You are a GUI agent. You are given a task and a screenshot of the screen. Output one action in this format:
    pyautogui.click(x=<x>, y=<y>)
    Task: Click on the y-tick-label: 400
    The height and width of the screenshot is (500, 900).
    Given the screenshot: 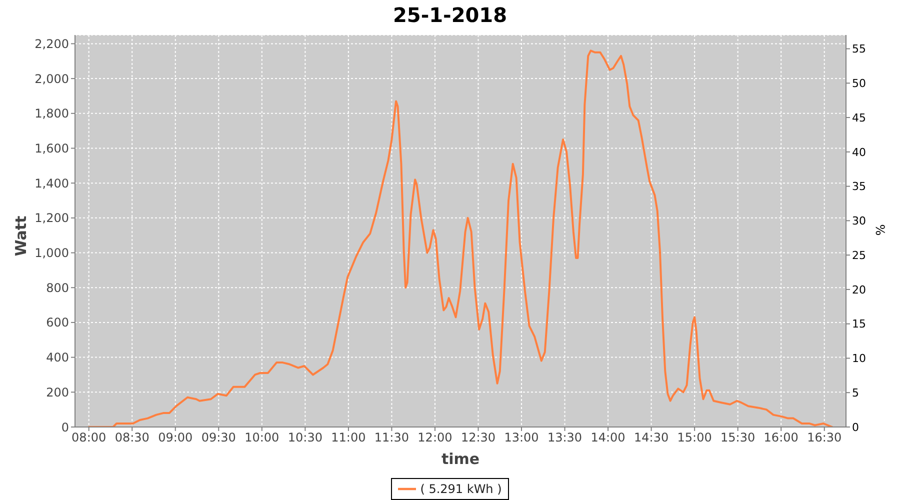 What is the action you would take?
    pyautogui.click(x=57, y=357)
    